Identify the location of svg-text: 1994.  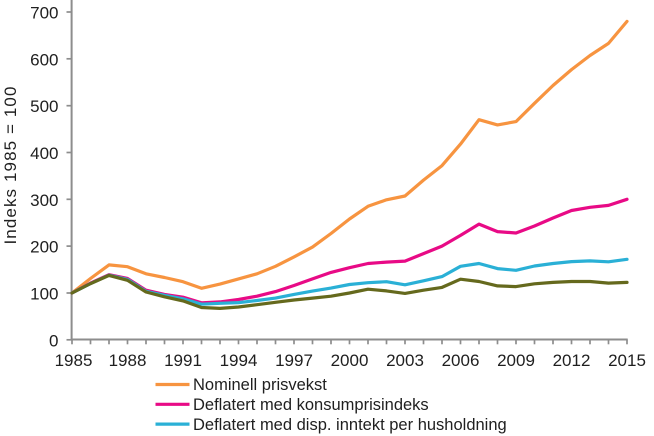
(239, 360).